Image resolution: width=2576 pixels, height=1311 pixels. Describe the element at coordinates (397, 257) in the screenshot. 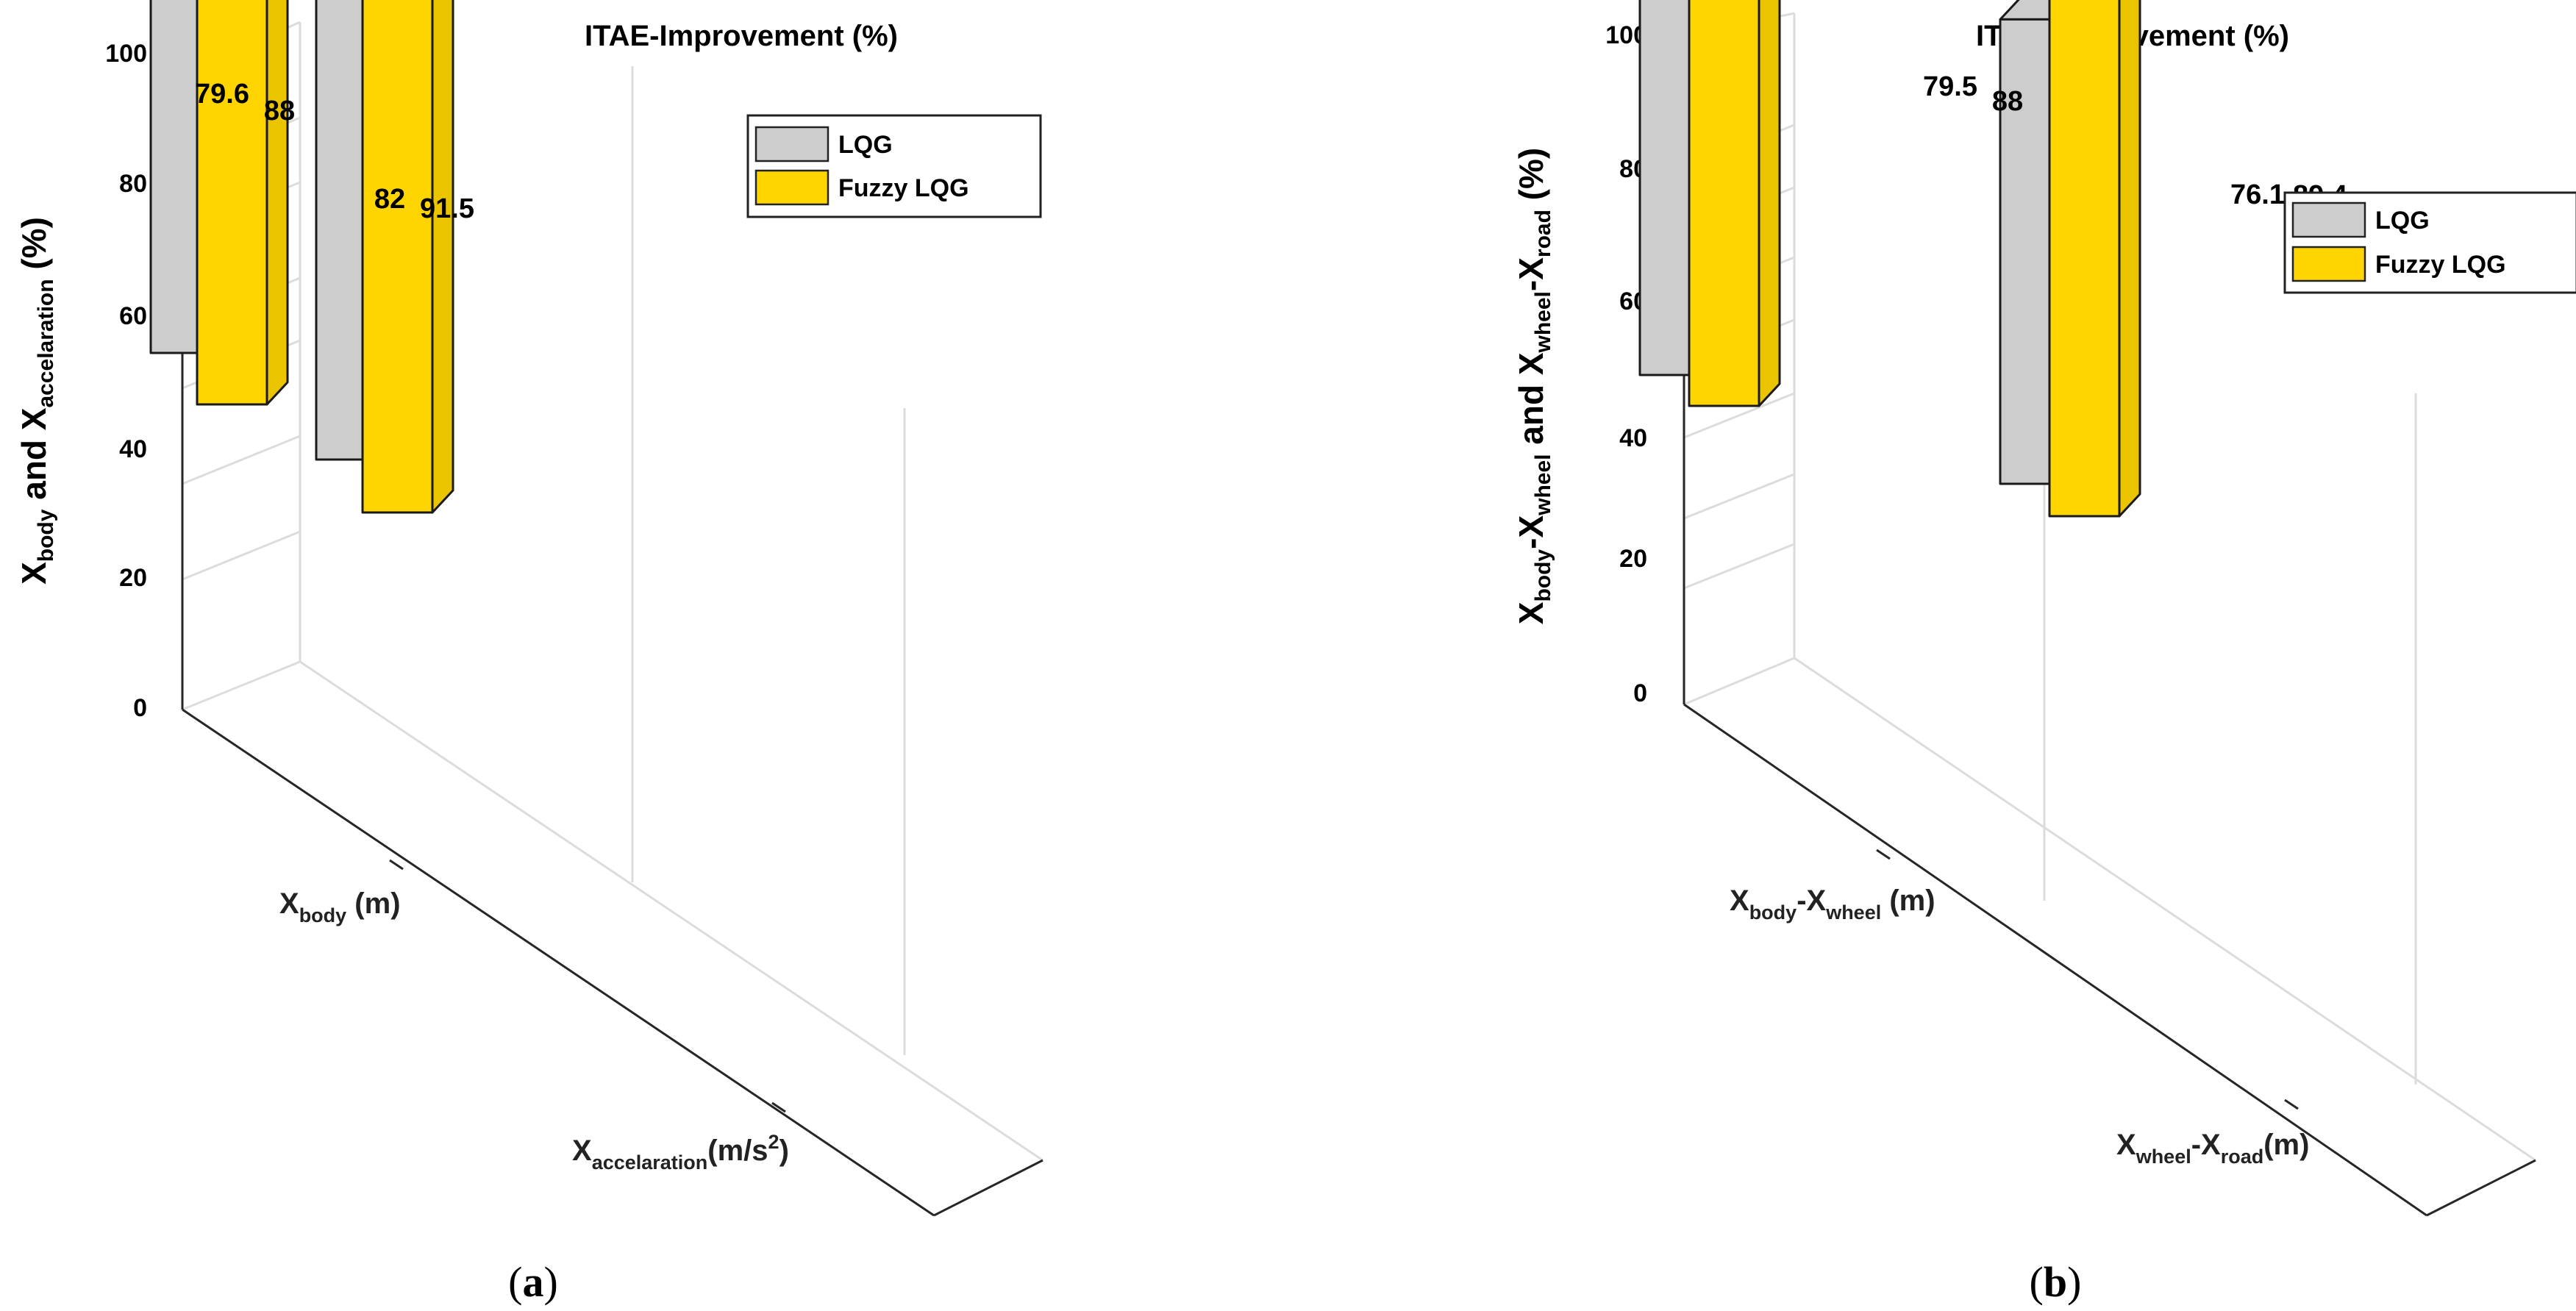

I see `chart-a-bar-fuzzy-lqg-2-front` at that location.